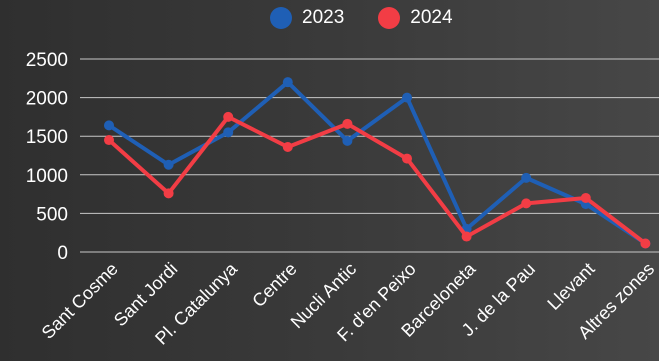  What do you see at coordinates (52, 214) in the screenshot?
I see `y-tick-label: 500` at bounding box center [52, 214].